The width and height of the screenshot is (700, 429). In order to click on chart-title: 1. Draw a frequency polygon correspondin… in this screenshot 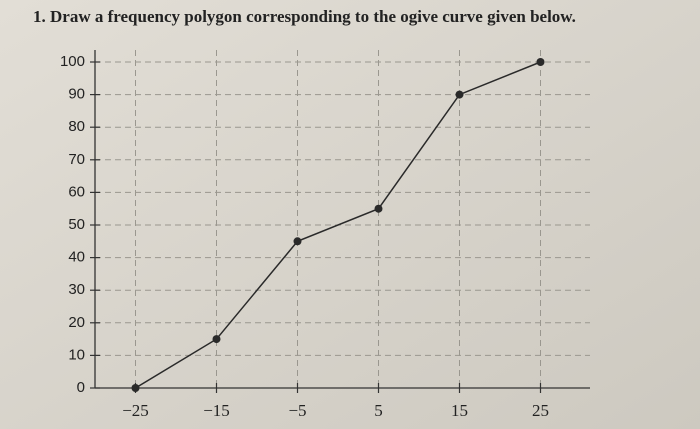, I will do `click(304, 16)`.